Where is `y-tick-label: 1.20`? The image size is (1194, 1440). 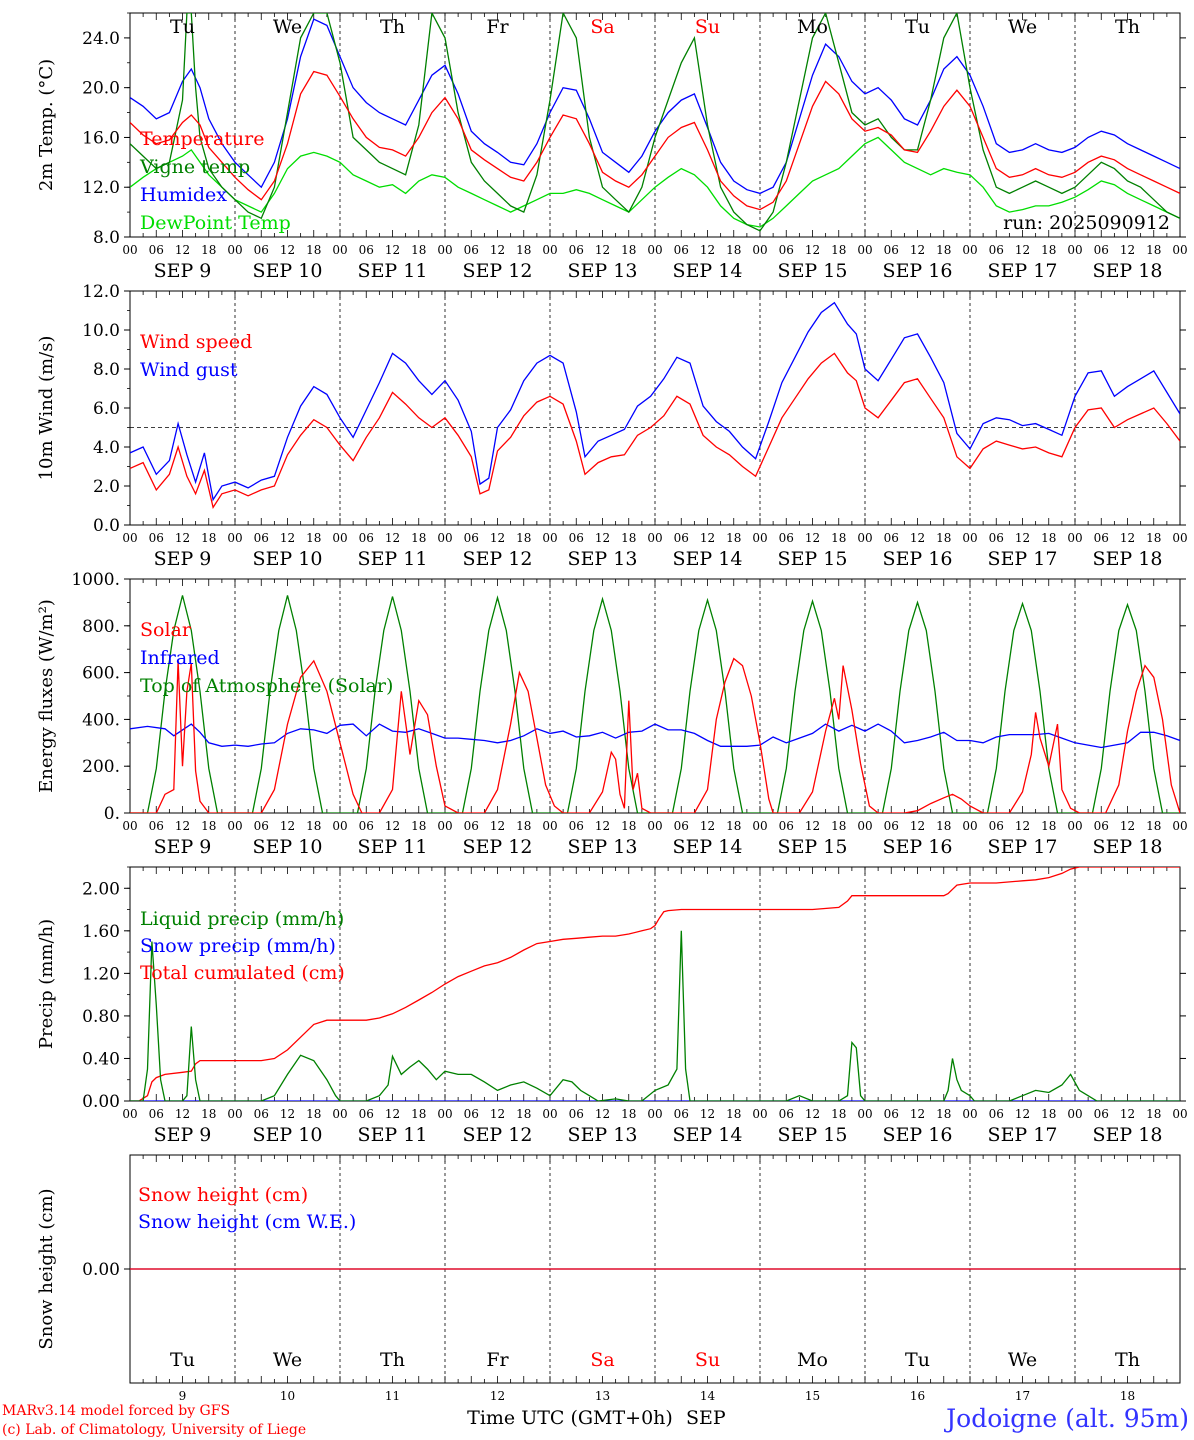 y-tick-label: 1.20 is located at coordinates (101, 974).